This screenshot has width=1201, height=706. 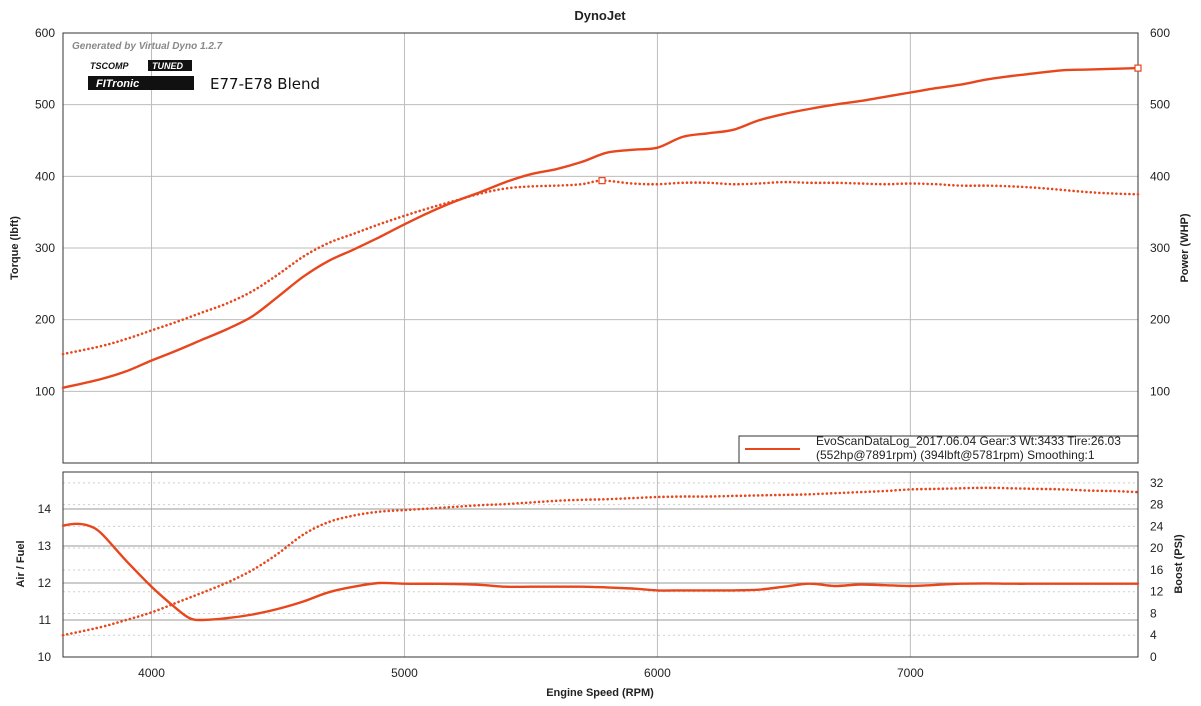 I want to click on afr-tick-2: 12, so click(x=45, y=583).